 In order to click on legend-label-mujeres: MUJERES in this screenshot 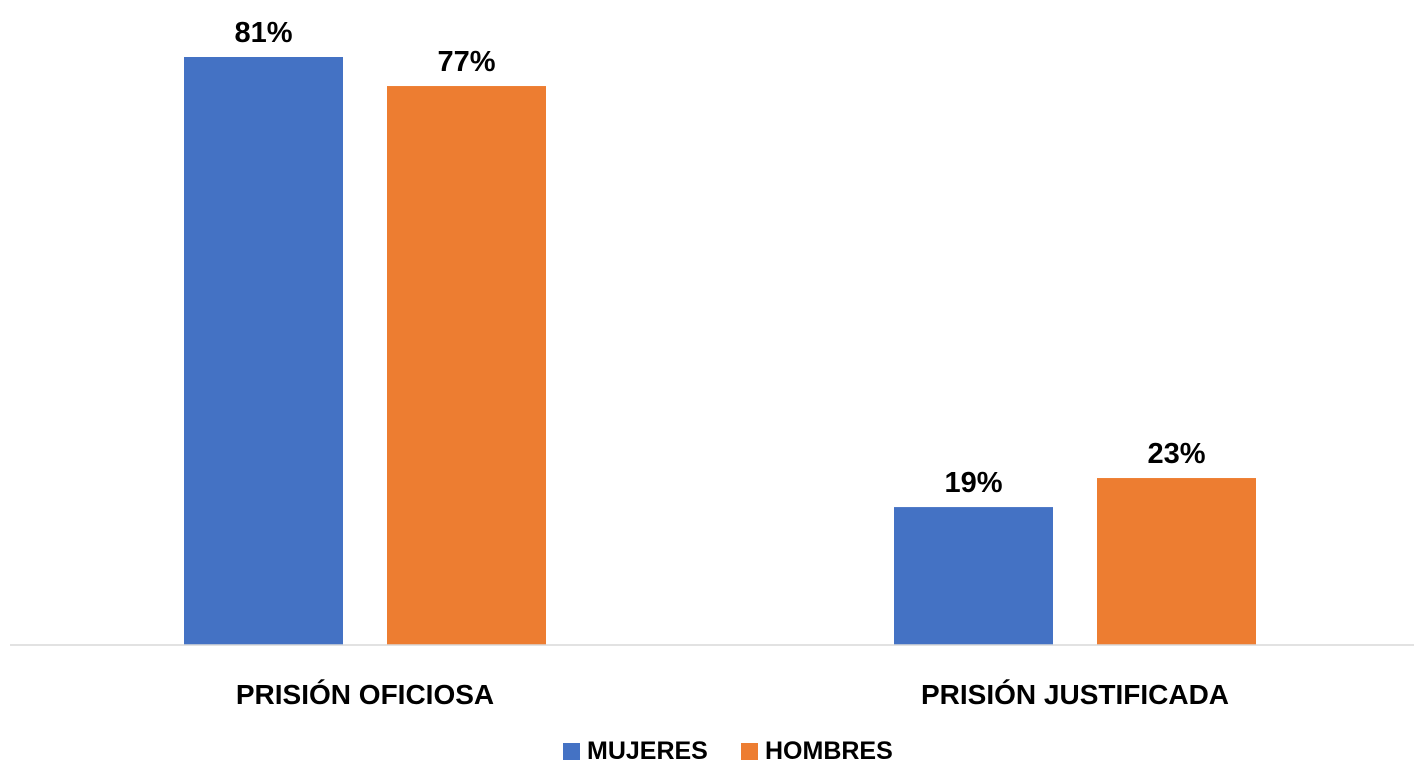, I will do `click(647, 751)`.